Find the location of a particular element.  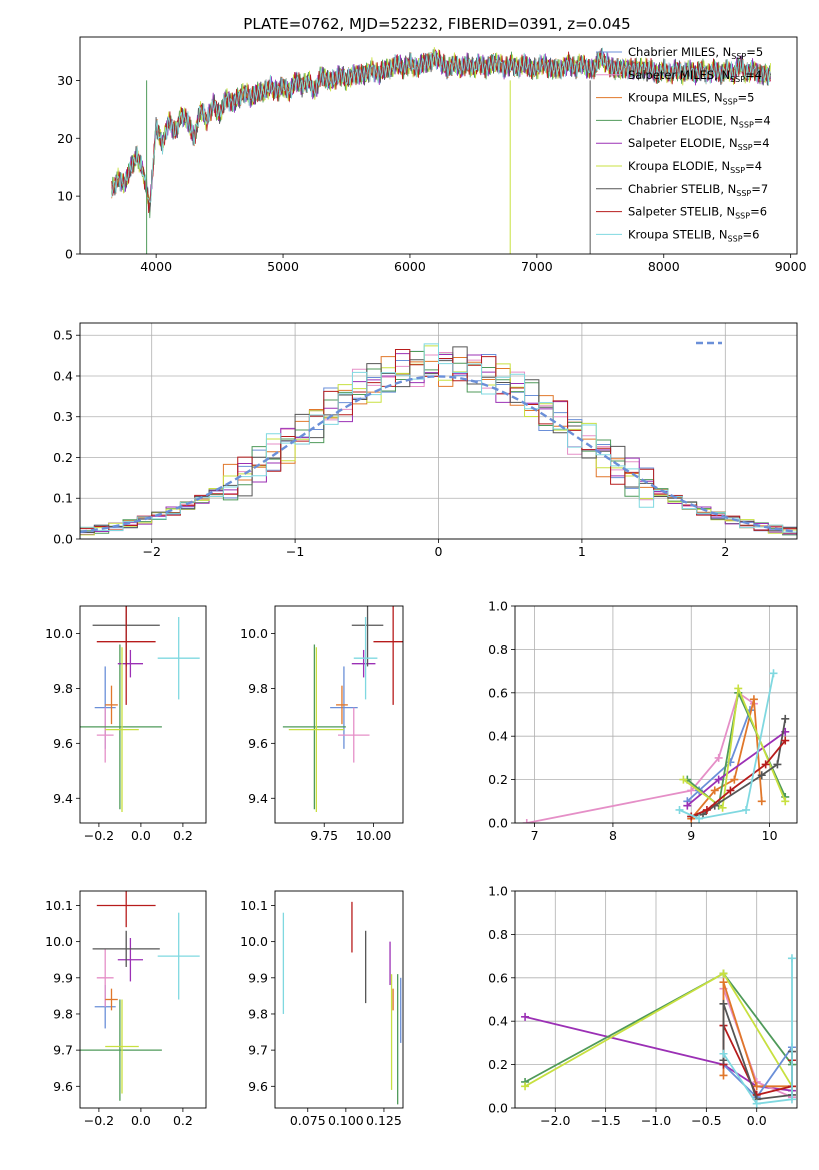

y-tick-label: 0.8 is located at coordinates (498, 934).